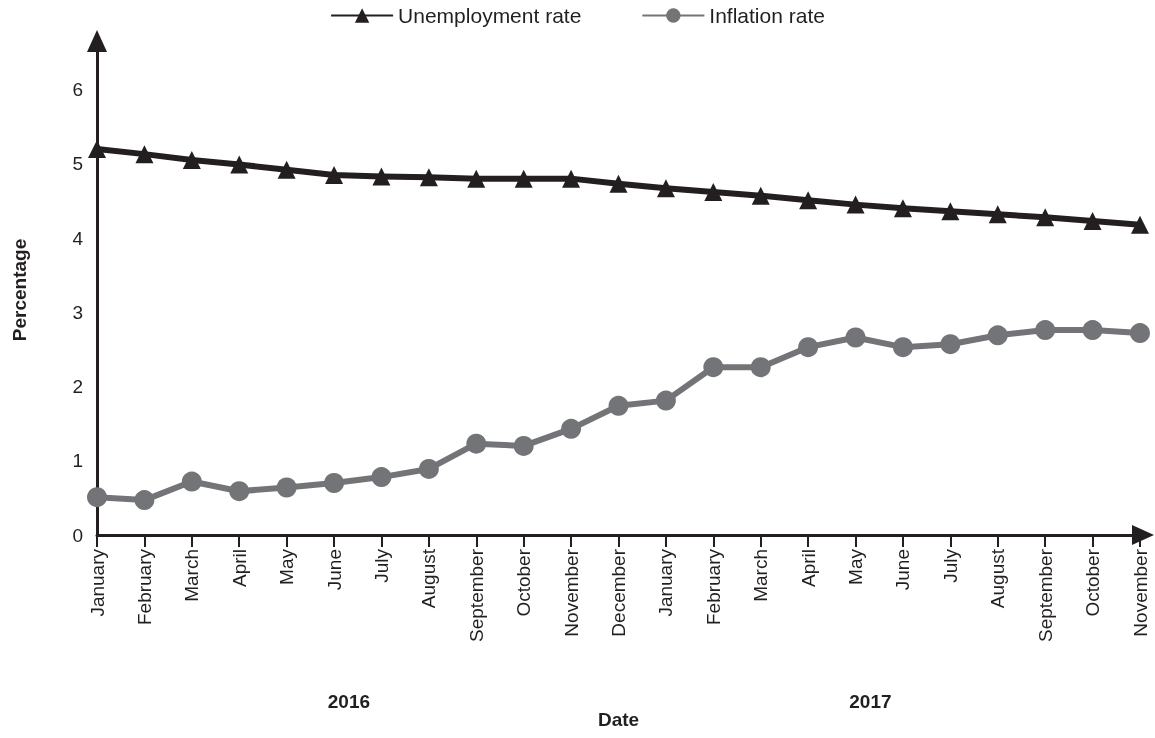  Describe the element at coordinates (767, 15) in the screenshot. I see `legend-label: Inflation rate` at that location.